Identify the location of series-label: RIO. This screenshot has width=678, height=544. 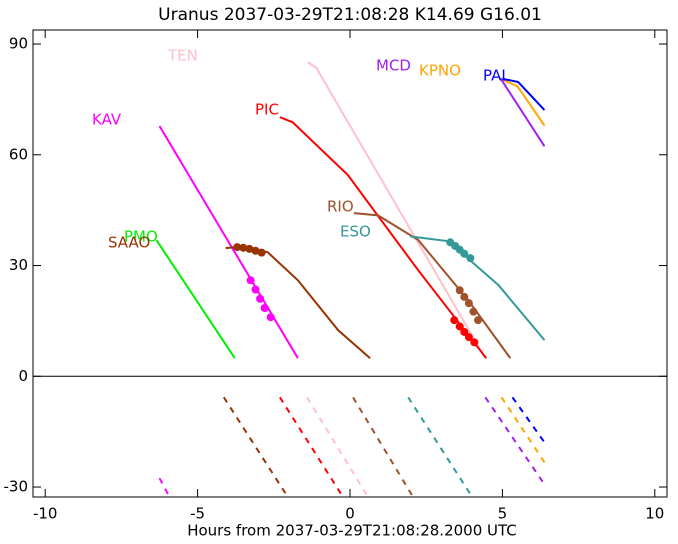
(340, 207).